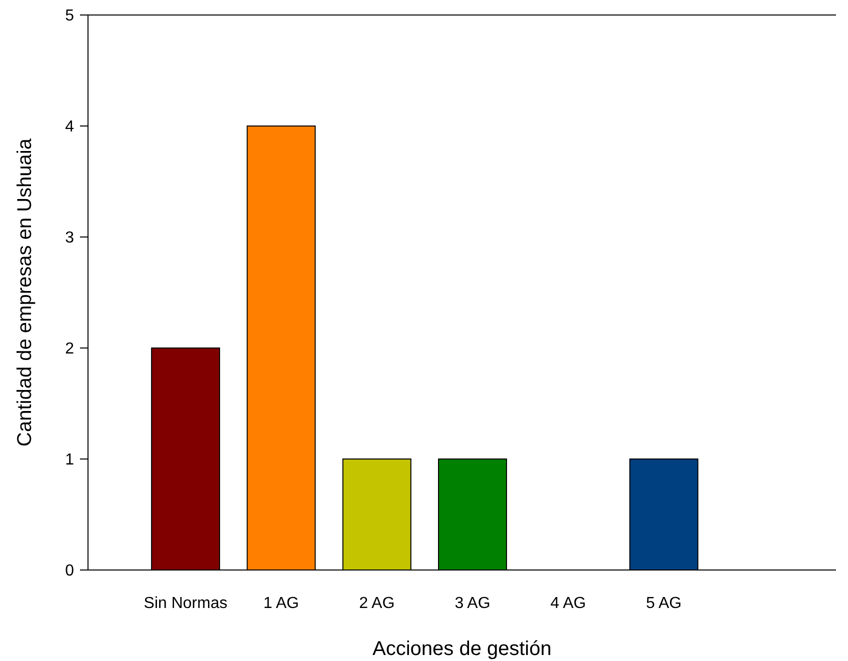  Describe the element at coordinates (69, 460) in the screenshot. I see `y-tick-label: 1` at that location.